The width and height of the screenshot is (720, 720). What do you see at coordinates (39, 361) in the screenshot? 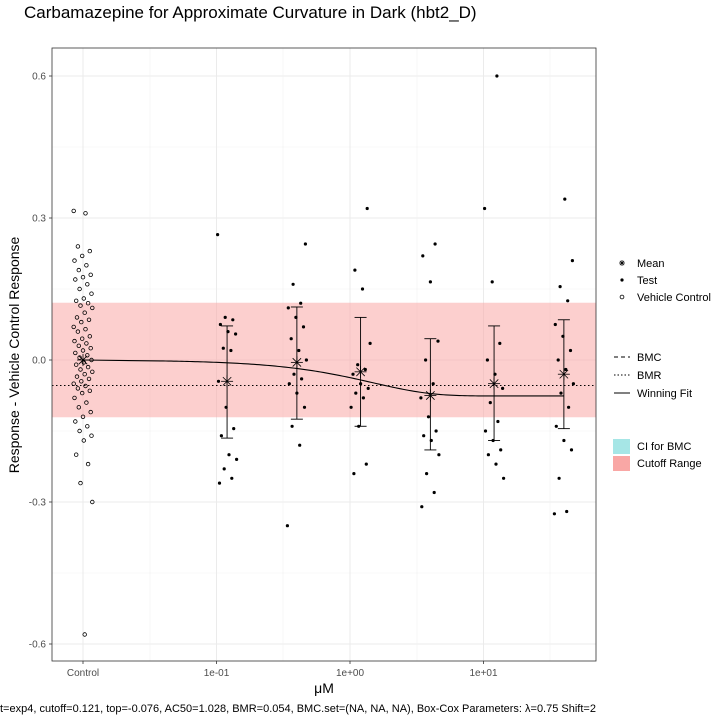
I see `y-tick-label: 0.0` at bounding box center [39, 361].